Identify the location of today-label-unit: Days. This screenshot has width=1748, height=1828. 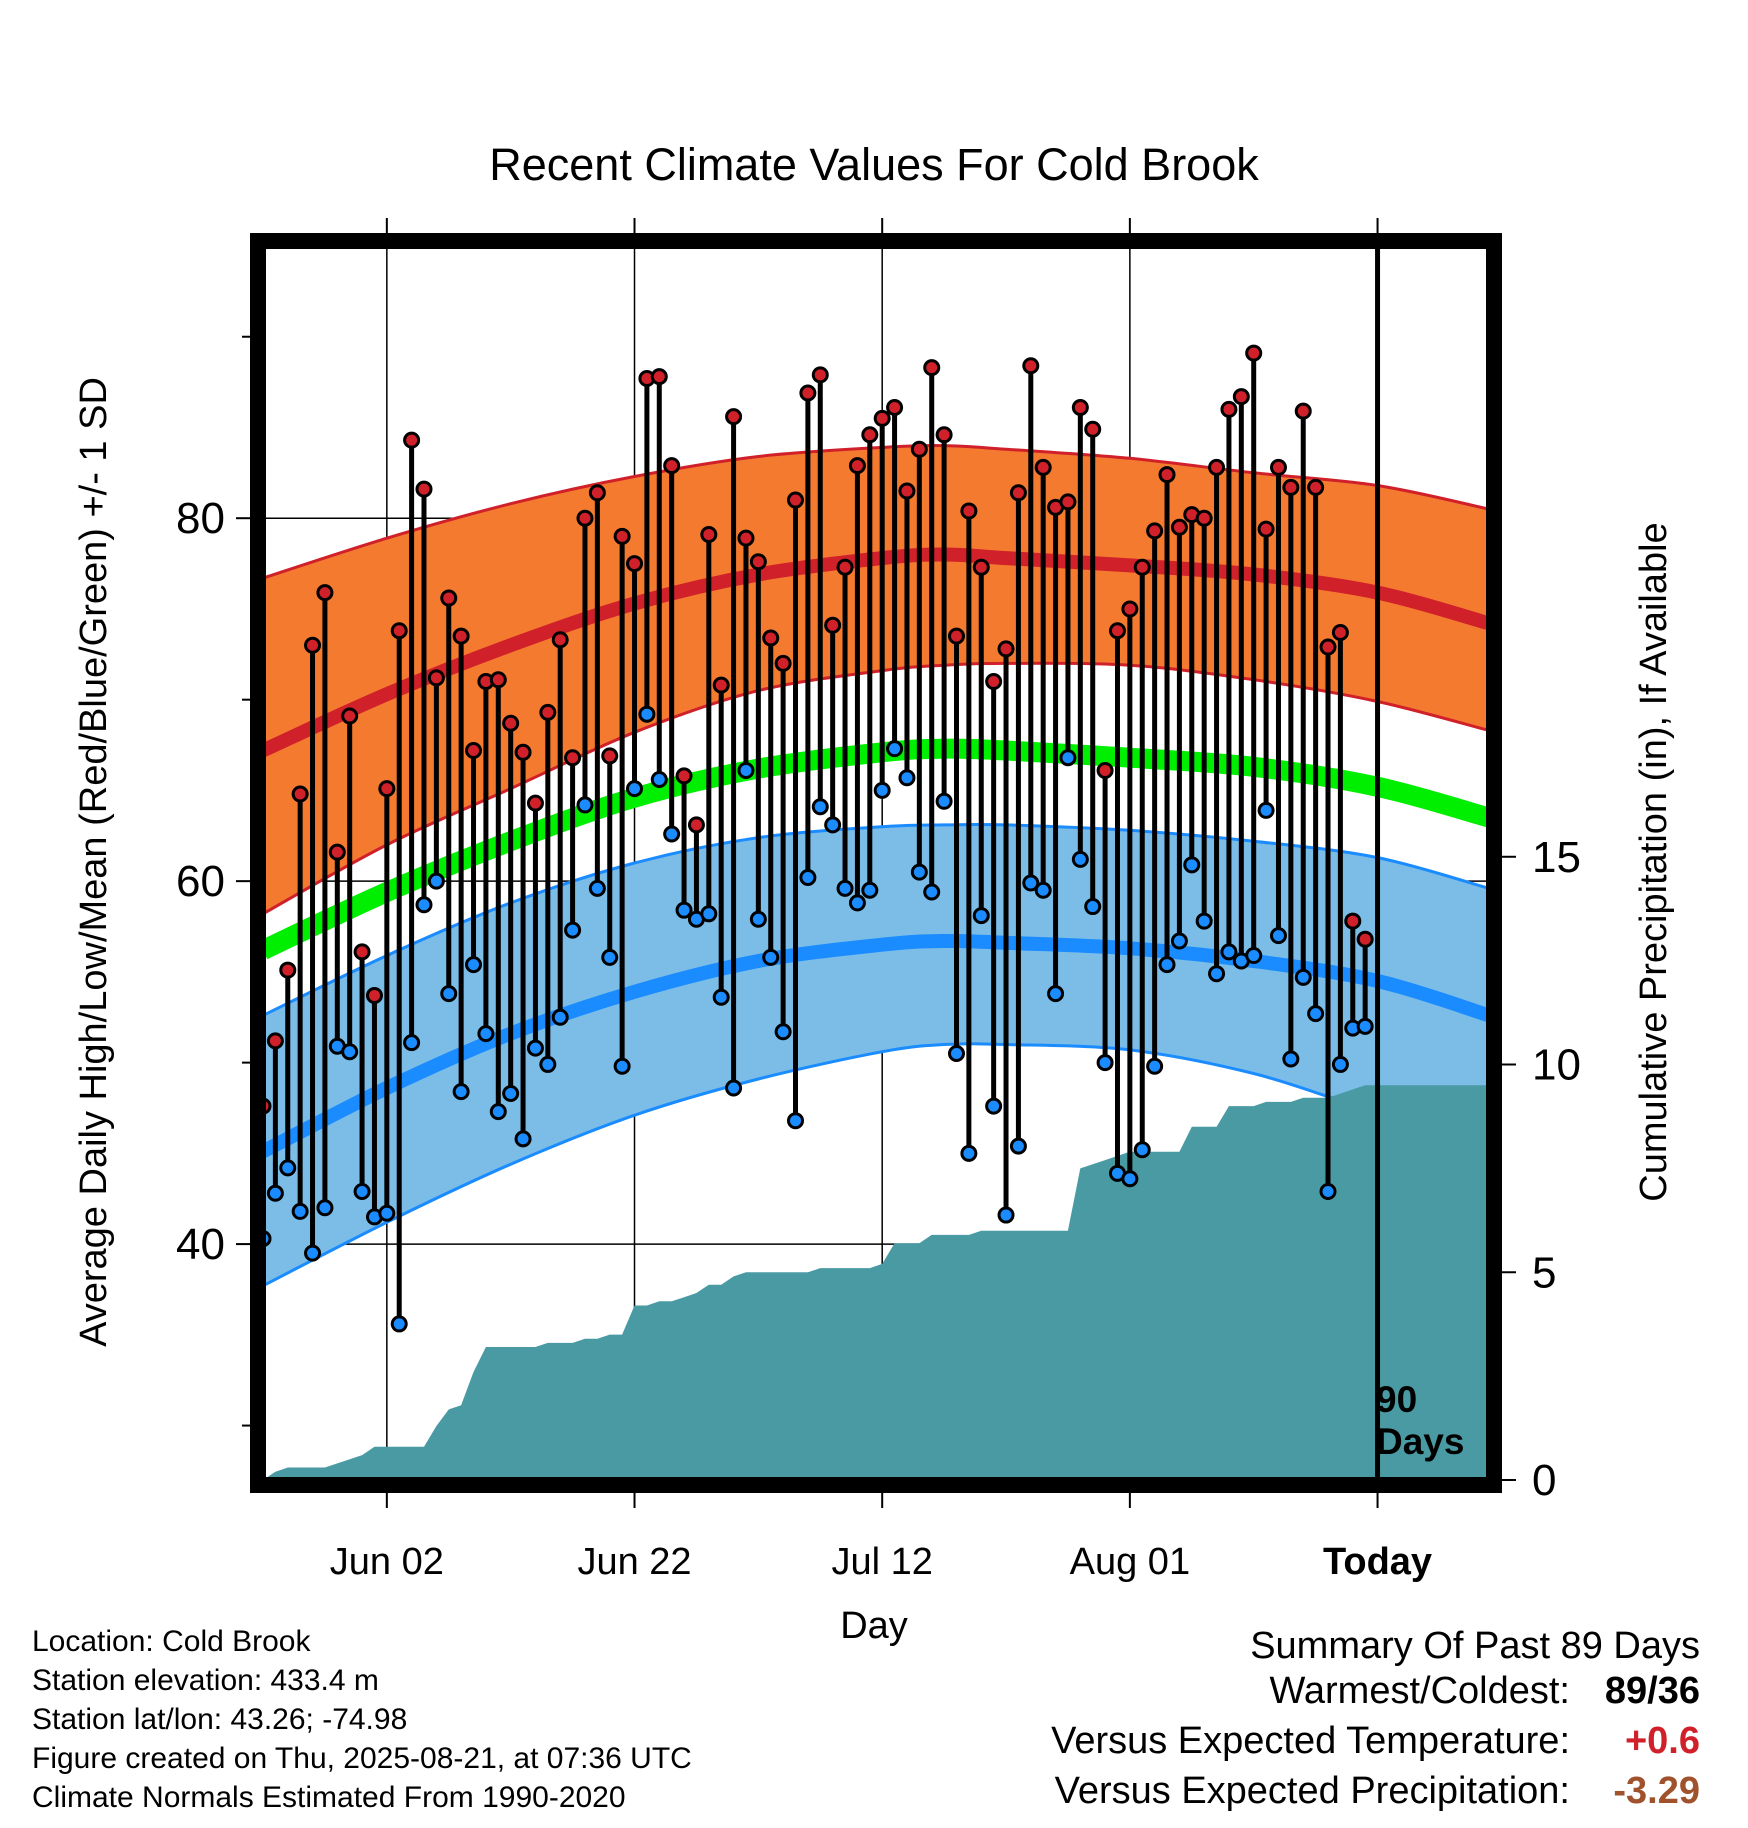
(1420, 1441).